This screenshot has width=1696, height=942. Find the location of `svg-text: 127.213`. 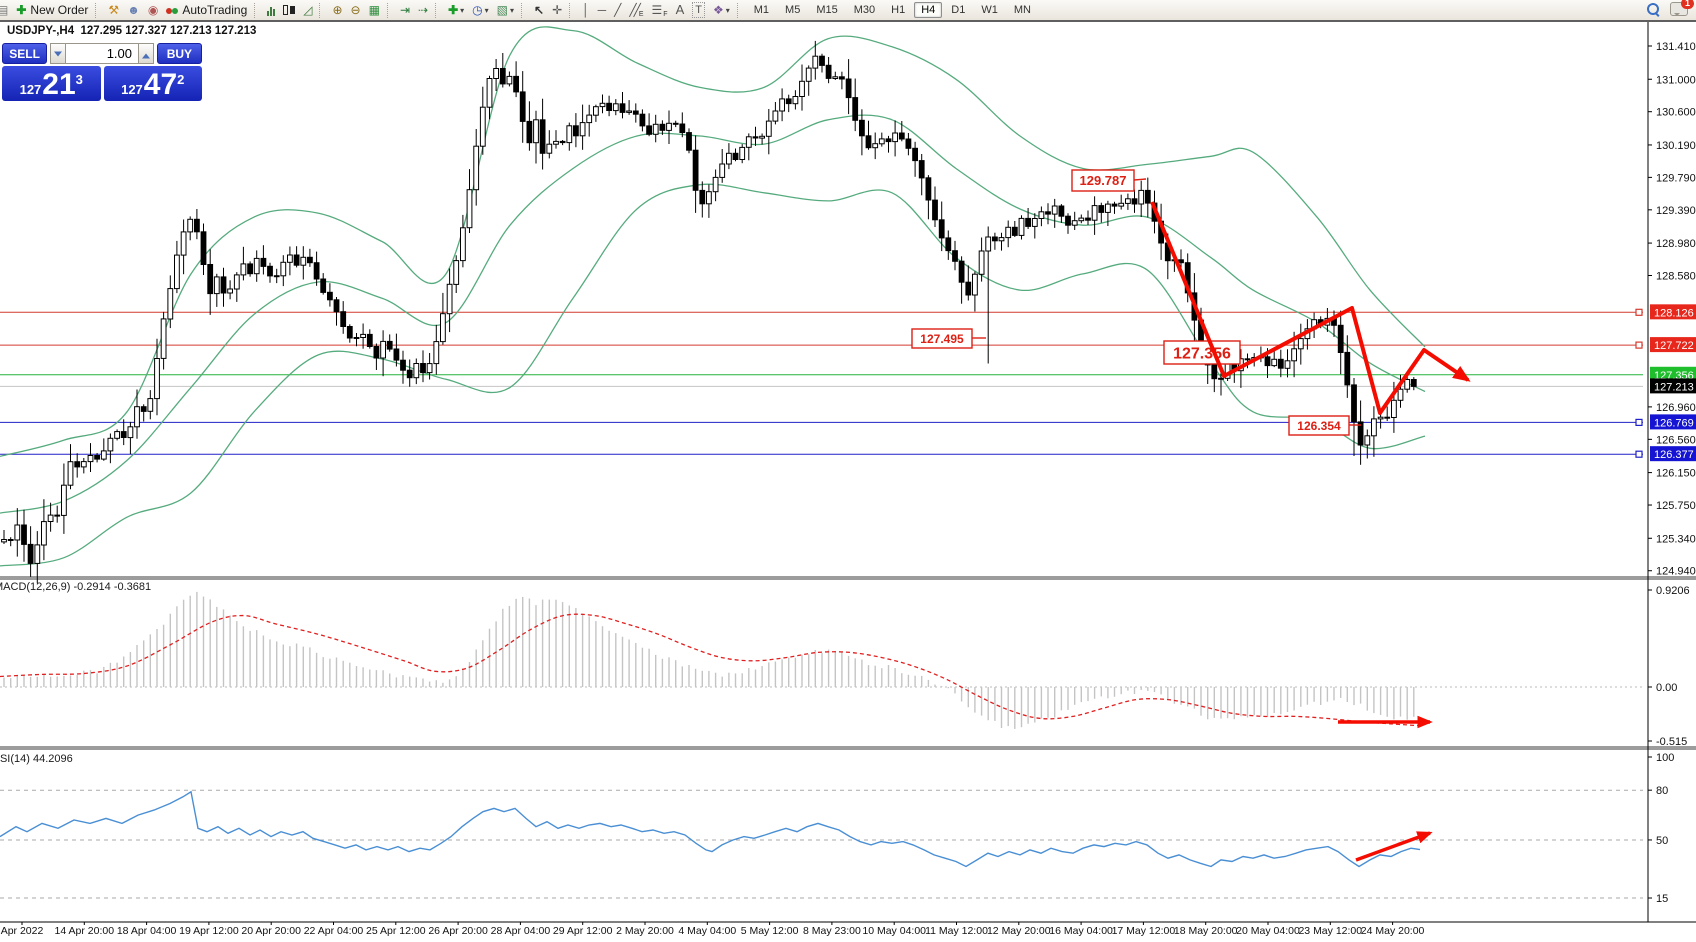

svg-text: 127.213 is located at coordinates (1674, 387).